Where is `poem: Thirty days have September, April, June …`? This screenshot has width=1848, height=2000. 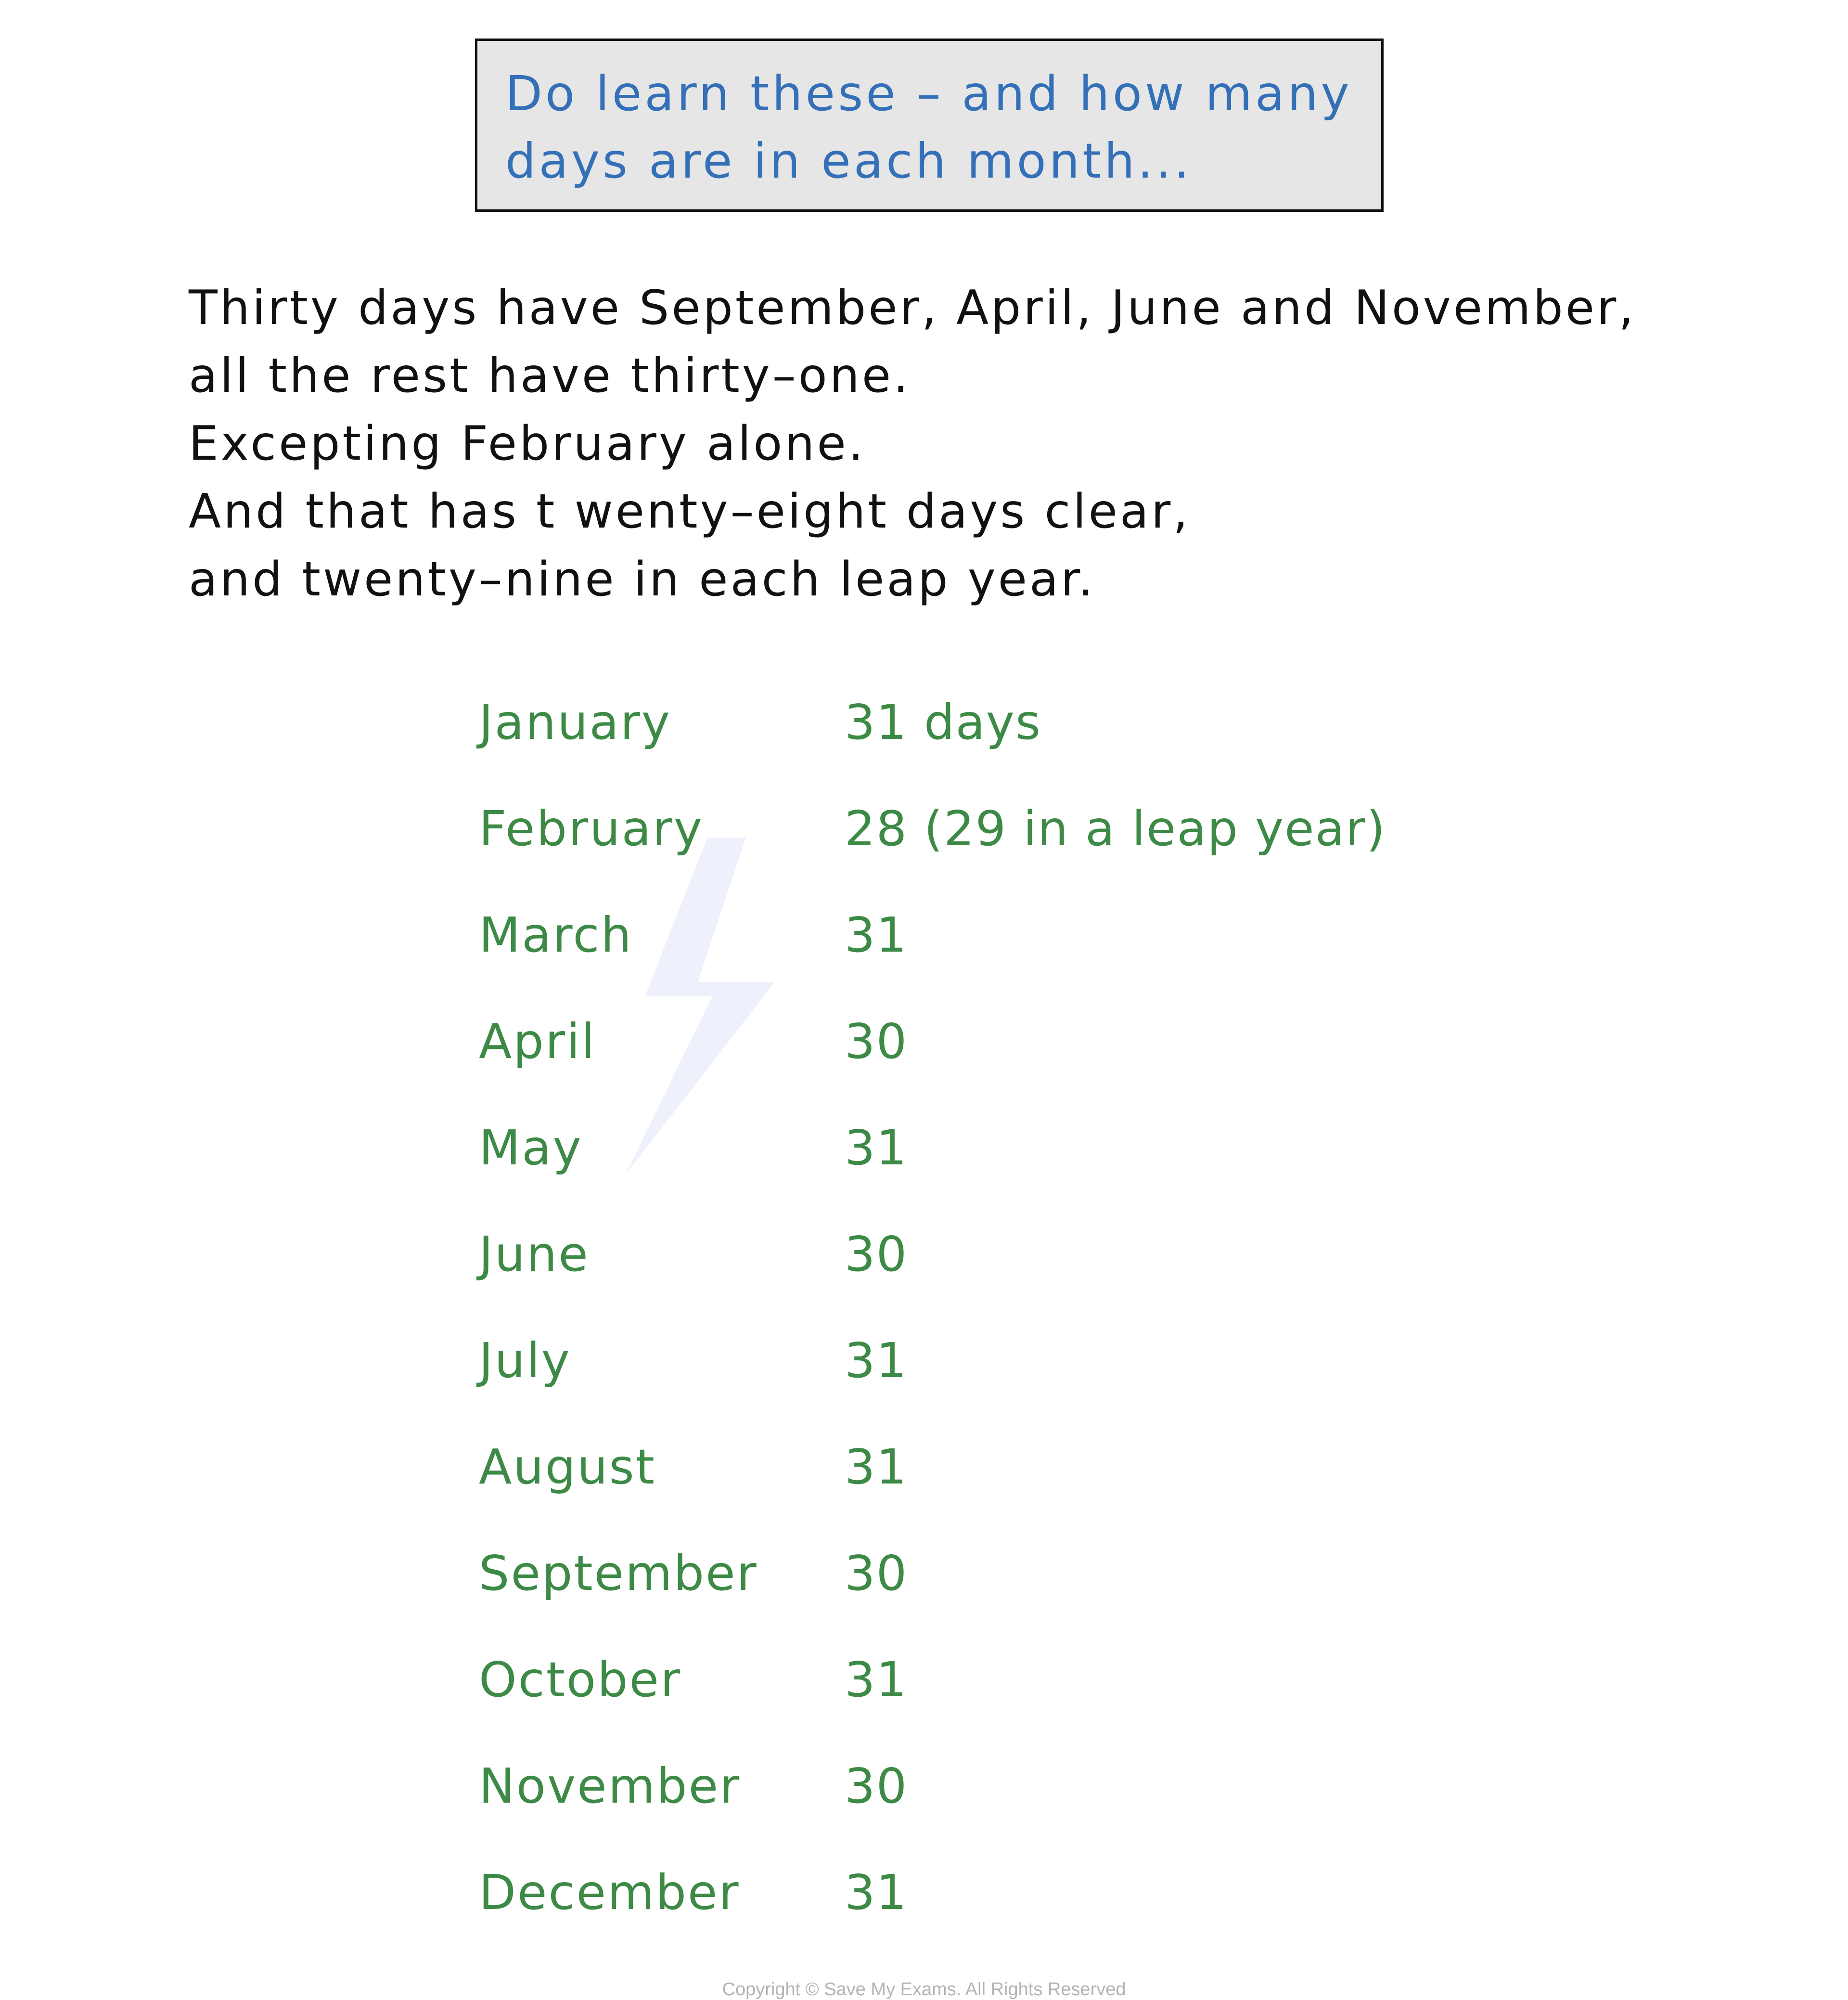 poem: Thirty days have September, April, June … is located at coordinates (912, 444).